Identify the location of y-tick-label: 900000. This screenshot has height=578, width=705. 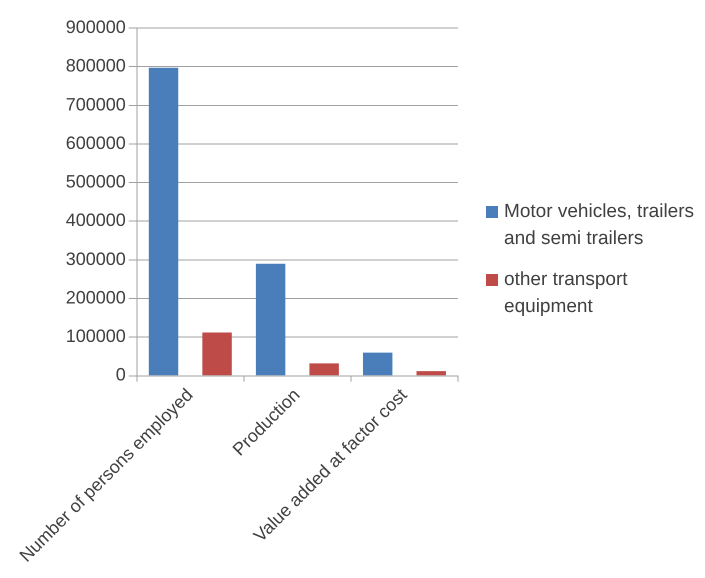
(96, 26).